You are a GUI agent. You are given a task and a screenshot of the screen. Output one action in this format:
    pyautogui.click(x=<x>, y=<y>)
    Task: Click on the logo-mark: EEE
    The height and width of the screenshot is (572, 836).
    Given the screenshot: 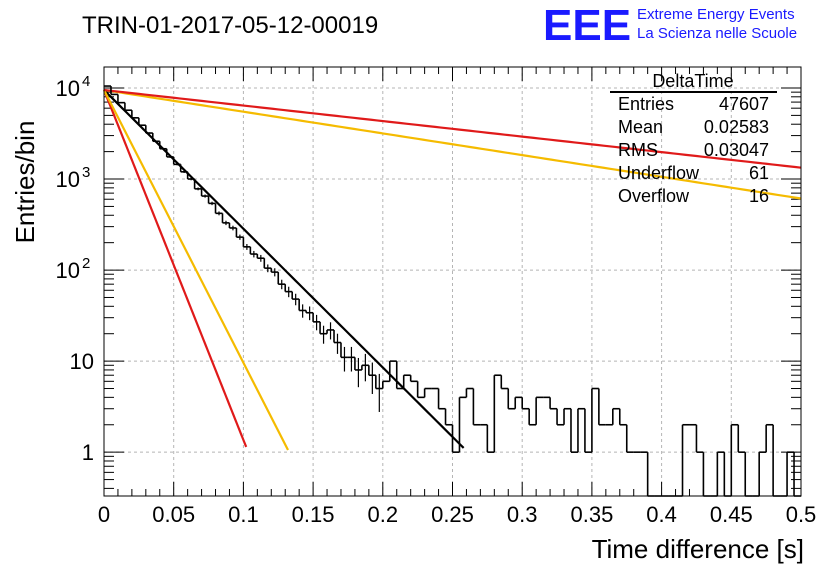 What is the action you would take?
    pyautogui.click(x=587, y=25)
    